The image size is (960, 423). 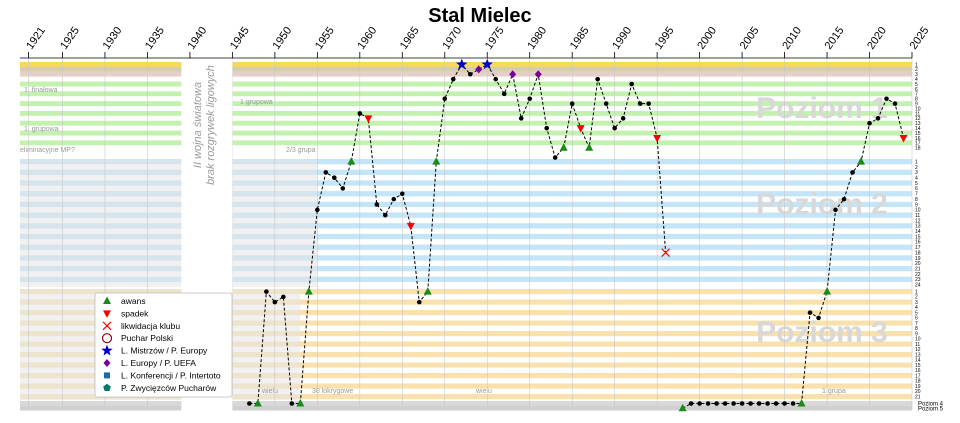 I want to click on row-label: 9, so click(x=916, y=104).